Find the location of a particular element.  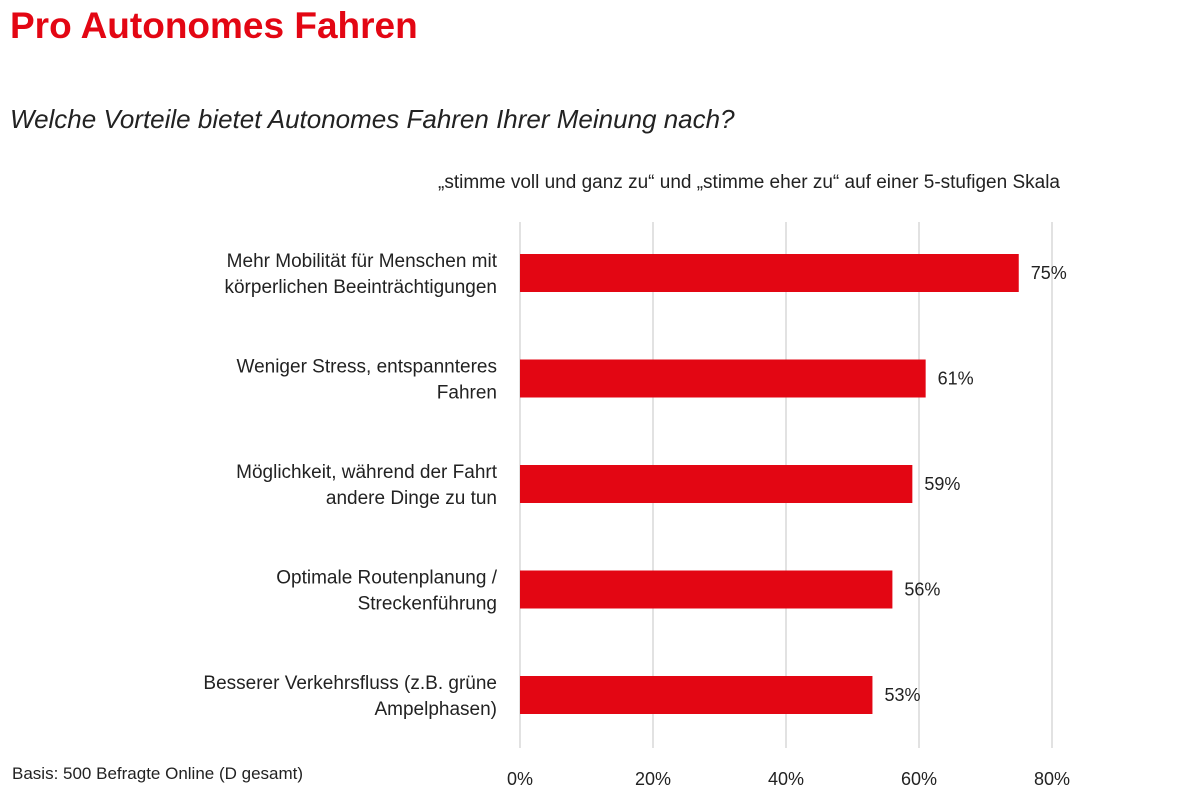

category-label: Weniger Stress, entspannteres Fahren is located at coordinates (366, 380).